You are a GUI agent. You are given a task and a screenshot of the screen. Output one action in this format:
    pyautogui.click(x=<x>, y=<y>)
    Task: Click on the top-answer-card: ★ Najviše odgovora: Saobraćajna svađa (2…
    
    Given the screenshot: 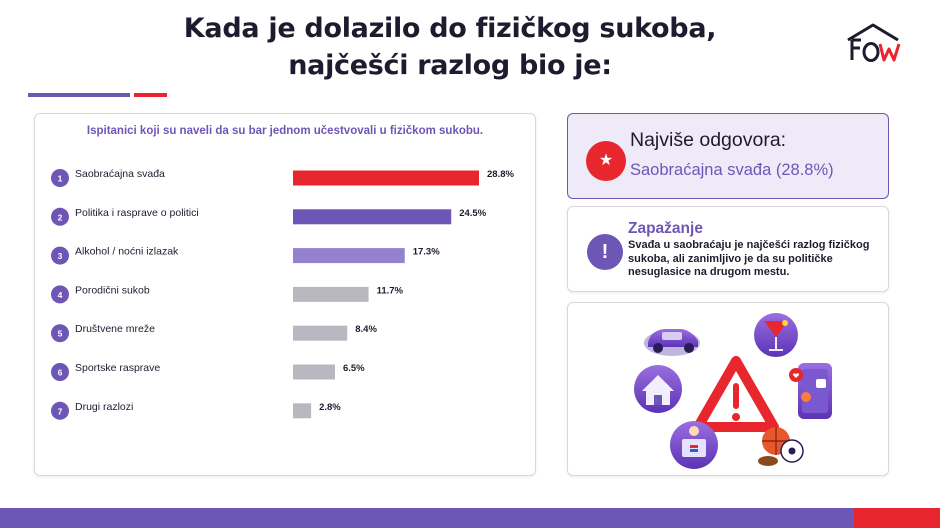 What is the action you would take?
    pyautogui.click(x=728, y=156)
    